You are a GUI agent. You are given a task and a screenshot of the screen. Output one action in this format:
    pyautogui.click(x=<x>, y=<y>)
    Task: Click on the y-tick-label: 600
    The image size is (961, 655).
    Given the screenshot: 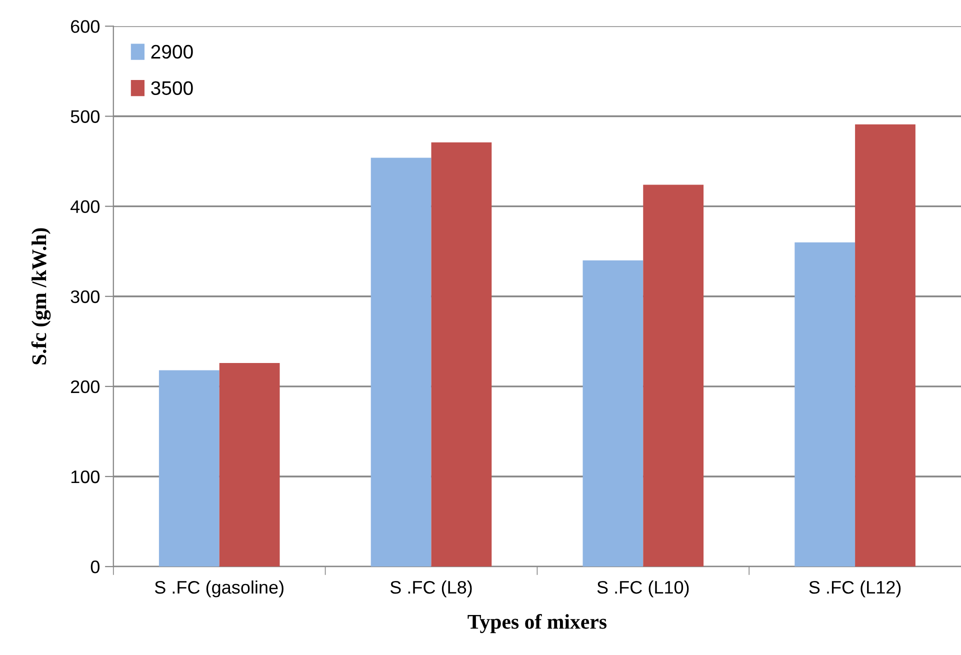 What is the action you would take?
    pyautogui.click(x=85, y=26)
    